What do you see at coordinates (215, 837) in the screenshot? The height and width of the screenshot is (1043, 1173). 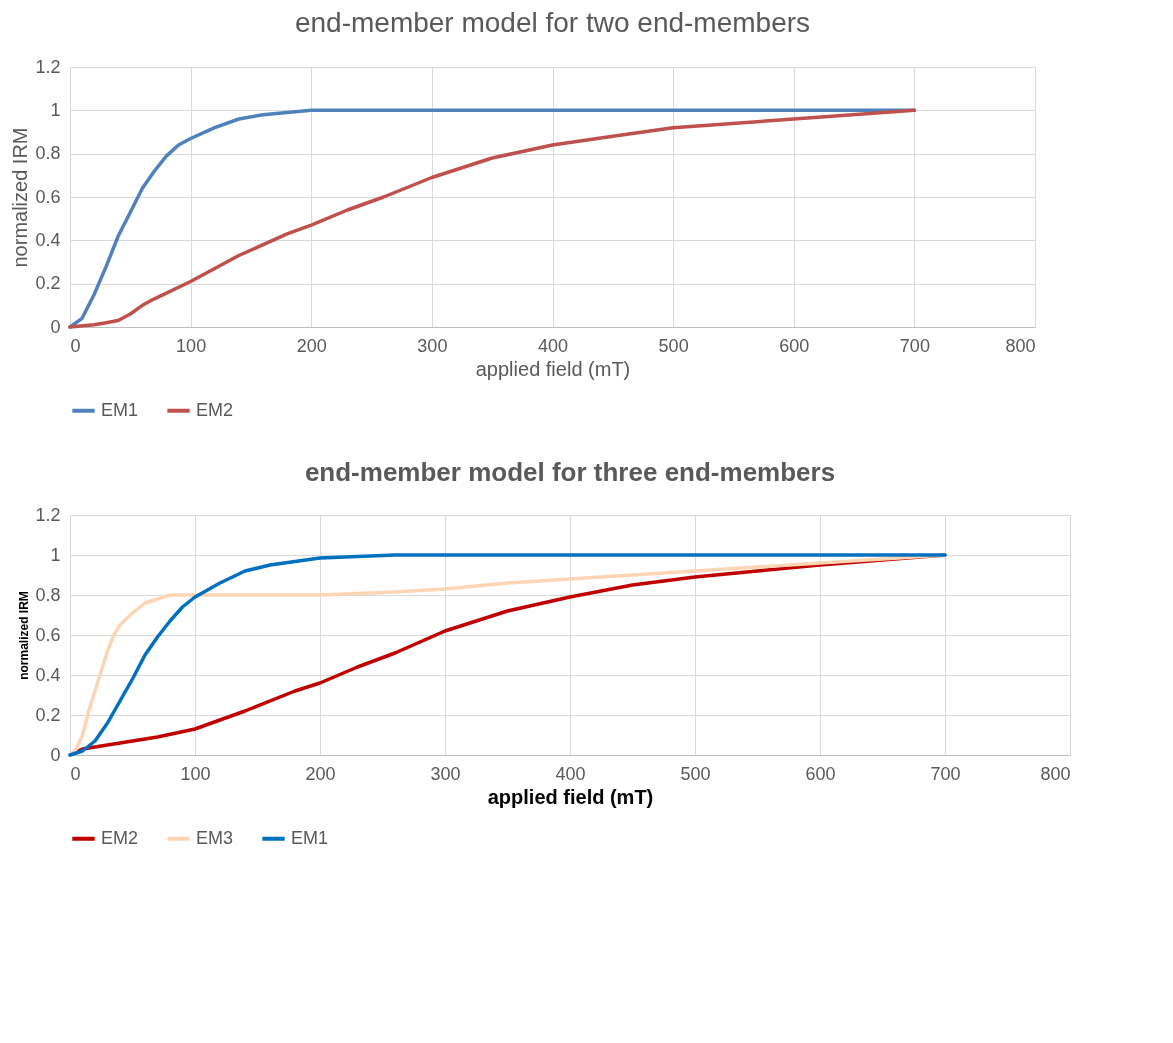 I see `legend-label: EM3` at bounding box center [215, 837].